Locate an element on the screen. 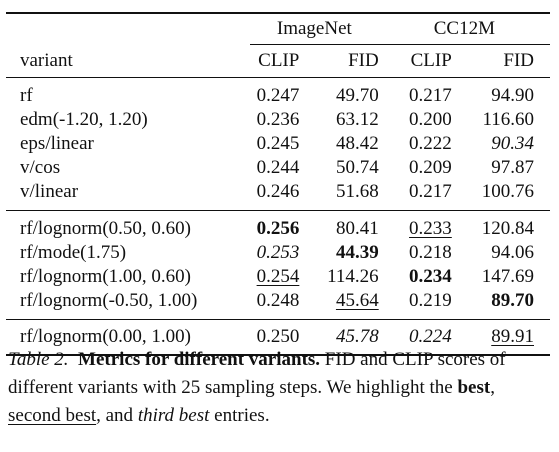 The width and height of the screenshot is (559, 452). imagenet-fid-cell: 44.39 is located at coordinates (357, 252).